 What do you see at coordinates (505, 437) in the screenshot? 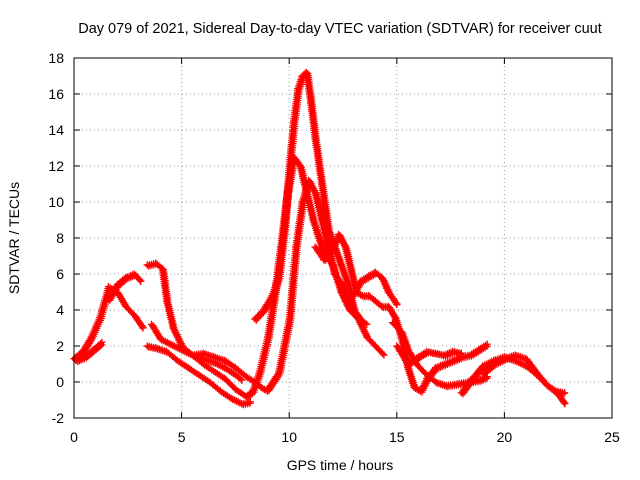
I see `x-tick-label: 20` at bounding box center [505, 437].